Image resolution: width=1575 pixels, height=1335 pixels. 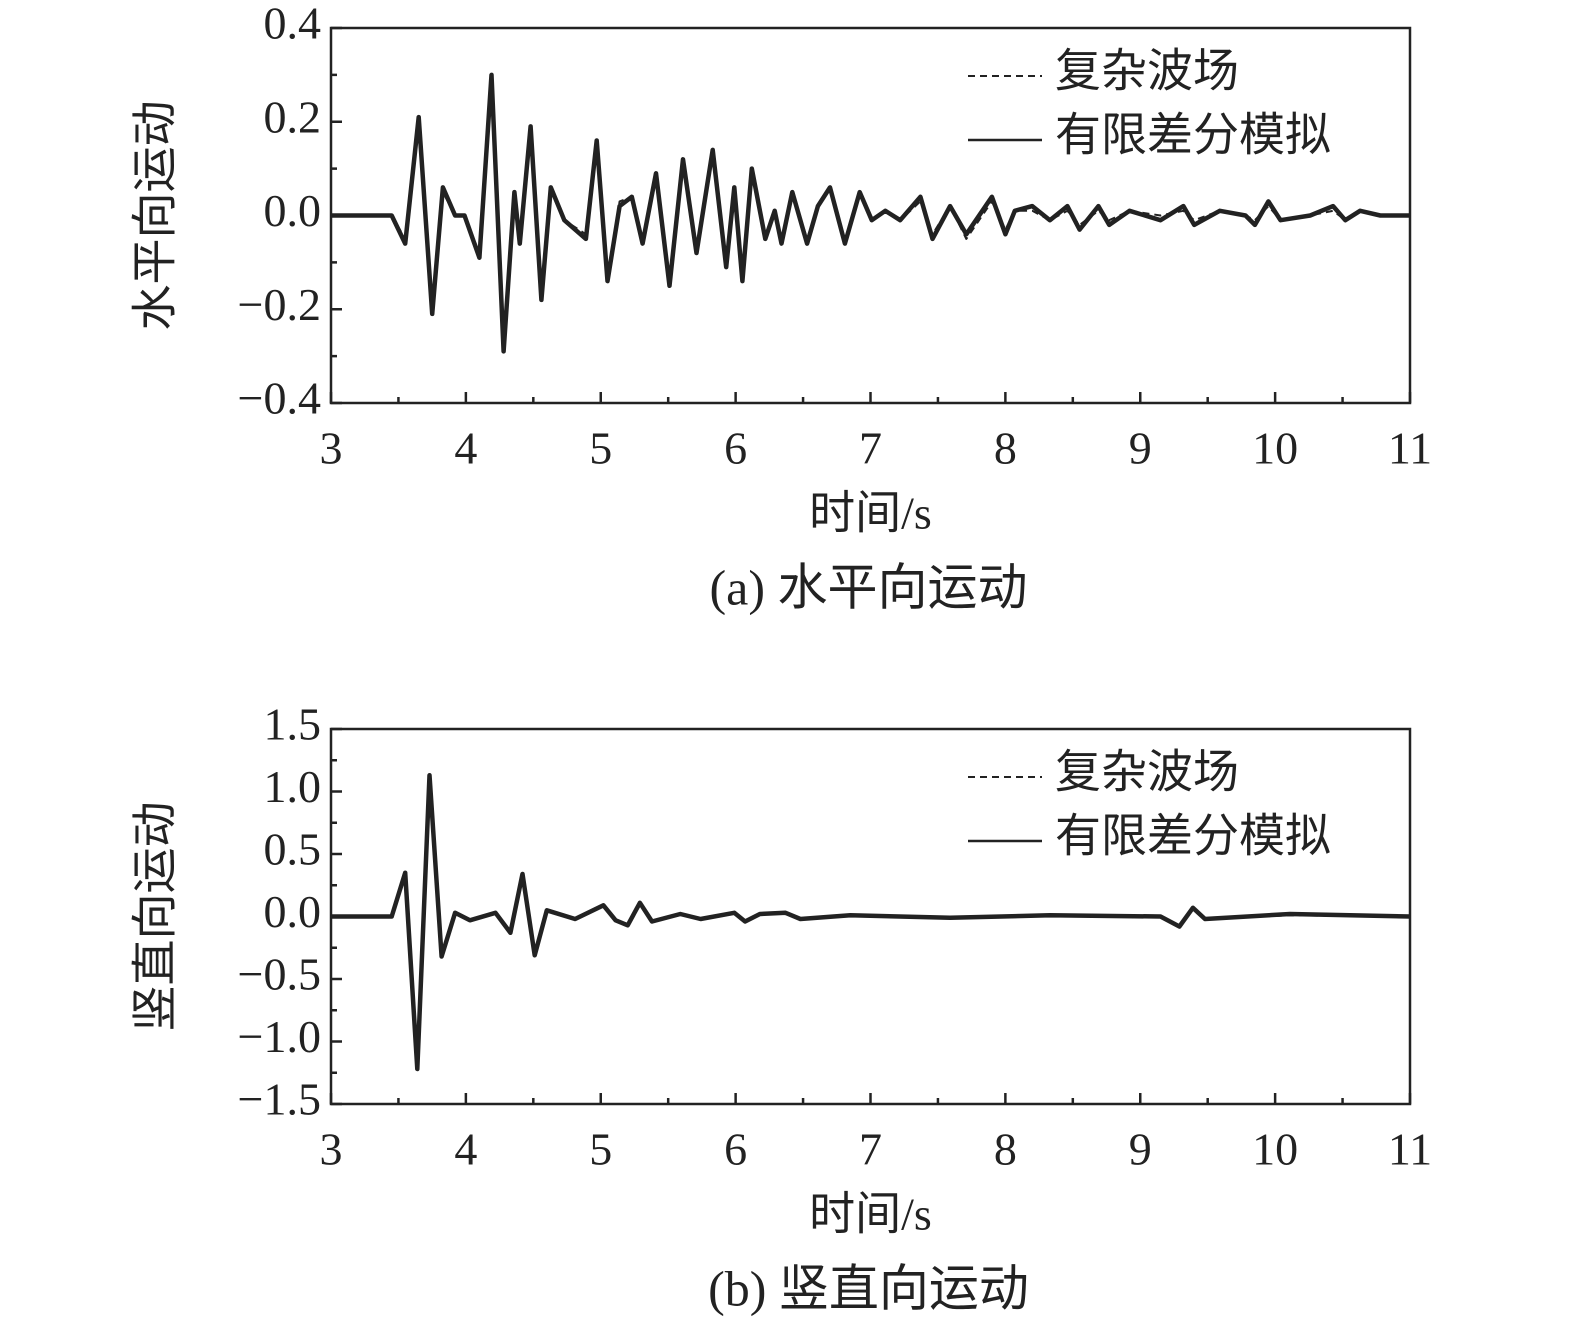 What do you see at coordinates (279, 1036) in the screenshot?
I see `y-tick-label: −1.0` at bounding box center [279, 1036].